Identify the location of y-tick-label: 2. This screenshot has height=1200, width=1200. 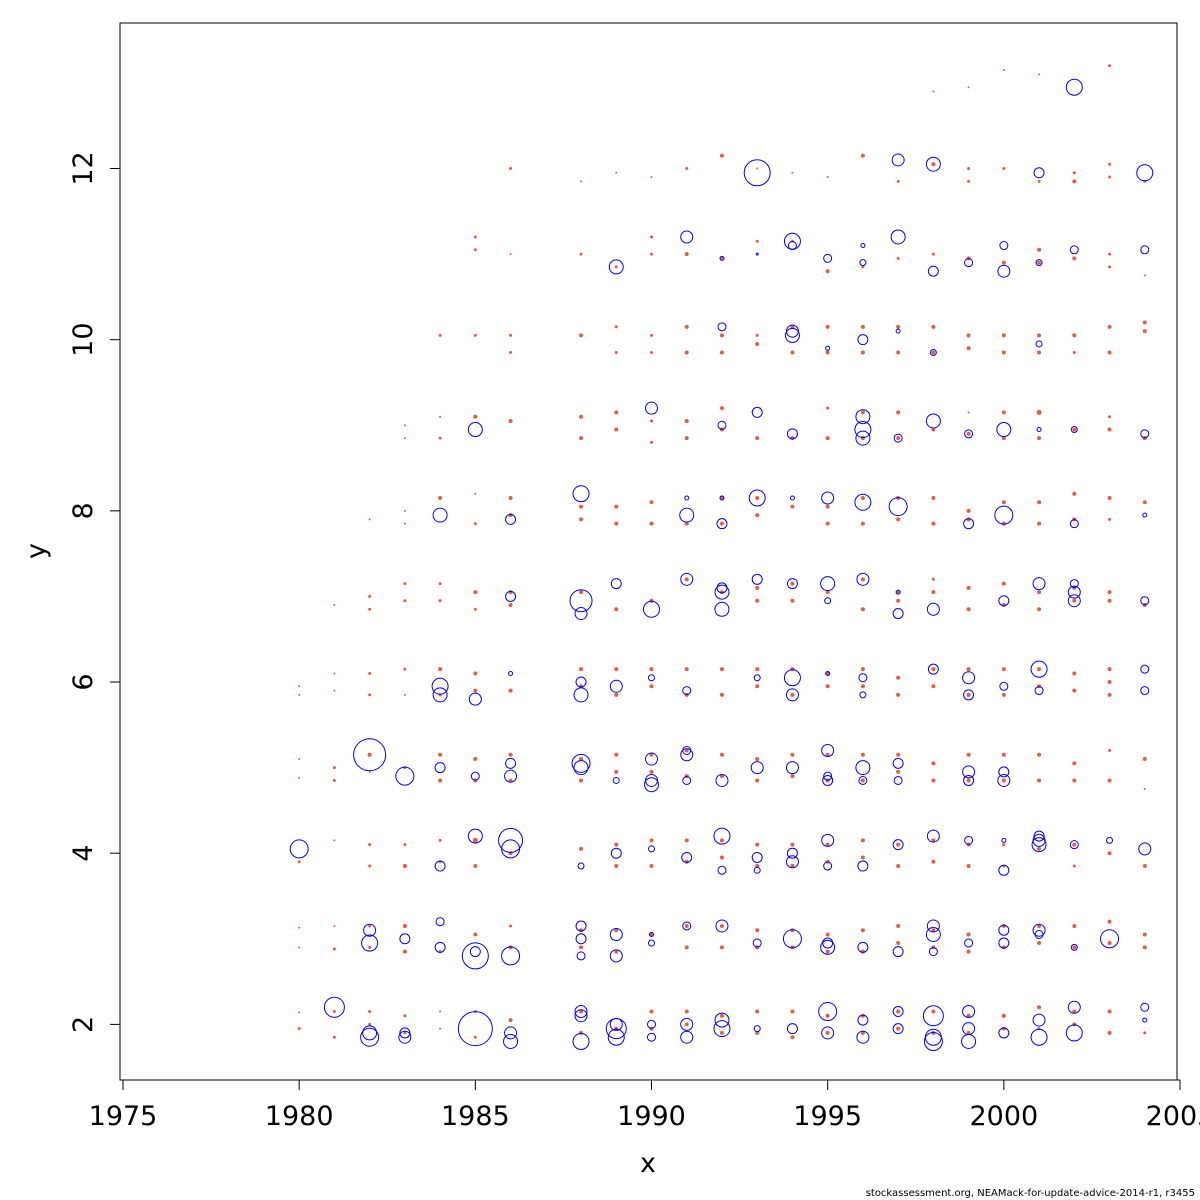
(83, 1024).